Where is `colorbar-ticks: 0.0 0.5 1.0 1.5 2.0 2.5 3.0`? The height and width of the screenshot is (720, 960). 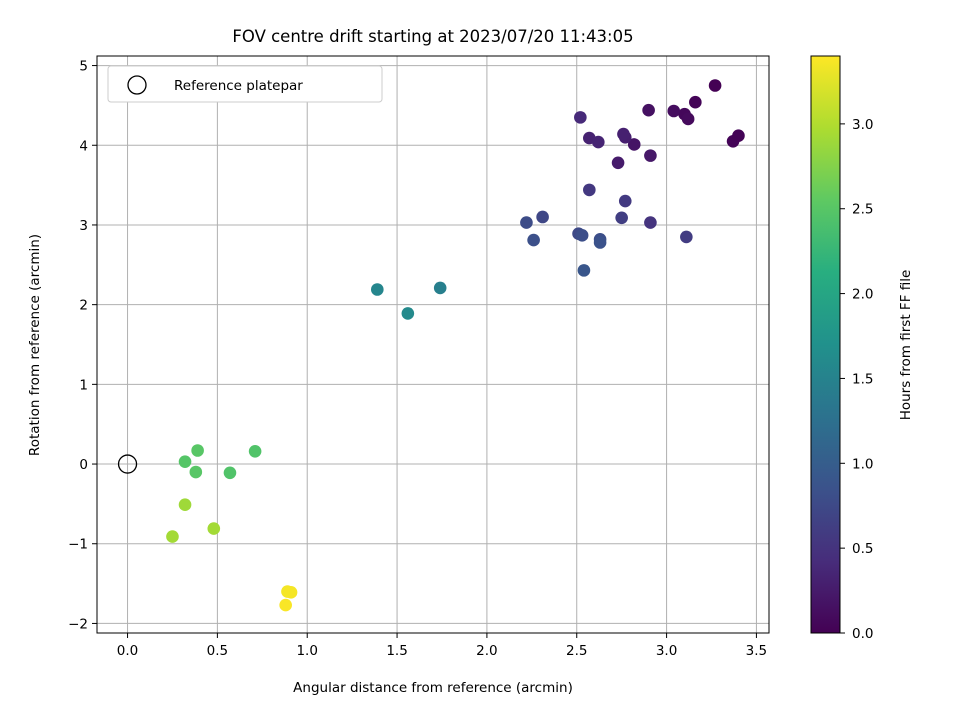
colorbar-ticks: 0.0 0.5 1.0 1.5 2.0 2.5 3.0 is located at coordinates (856, 379).